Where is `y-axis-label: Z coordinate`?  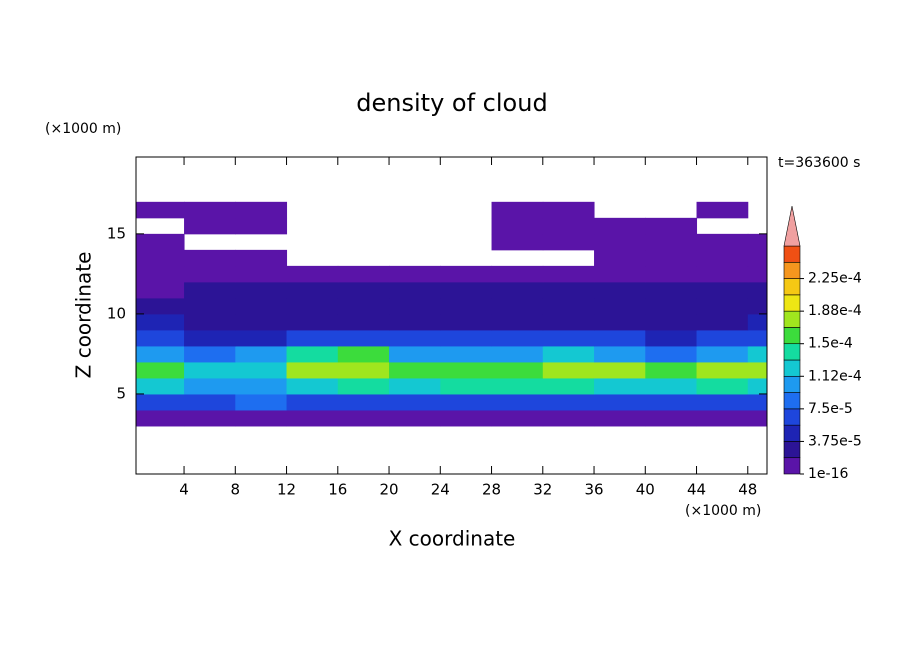
y-axis-label: Z coordinate is located at coordinates (84, 315).